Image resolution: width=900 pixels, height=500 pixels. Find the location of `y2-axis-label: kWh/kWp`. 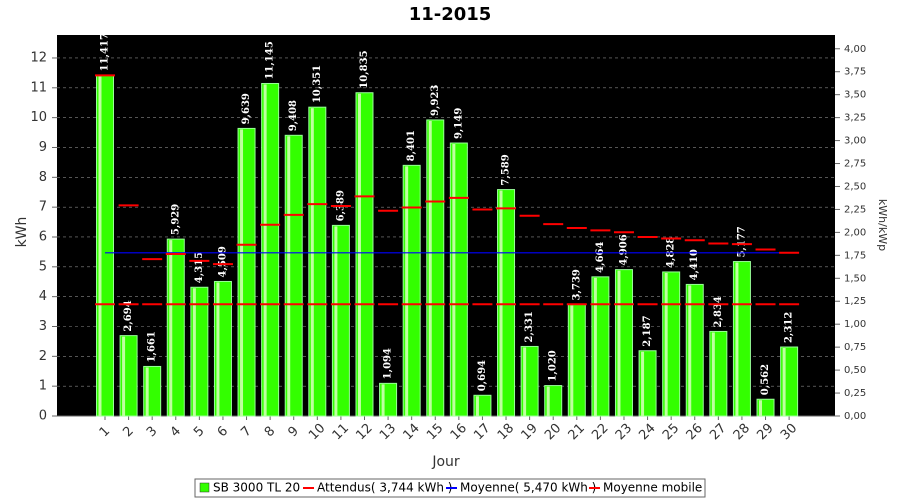

y2-axis-label: kWh/kWp is located at coordinates (882, 225).